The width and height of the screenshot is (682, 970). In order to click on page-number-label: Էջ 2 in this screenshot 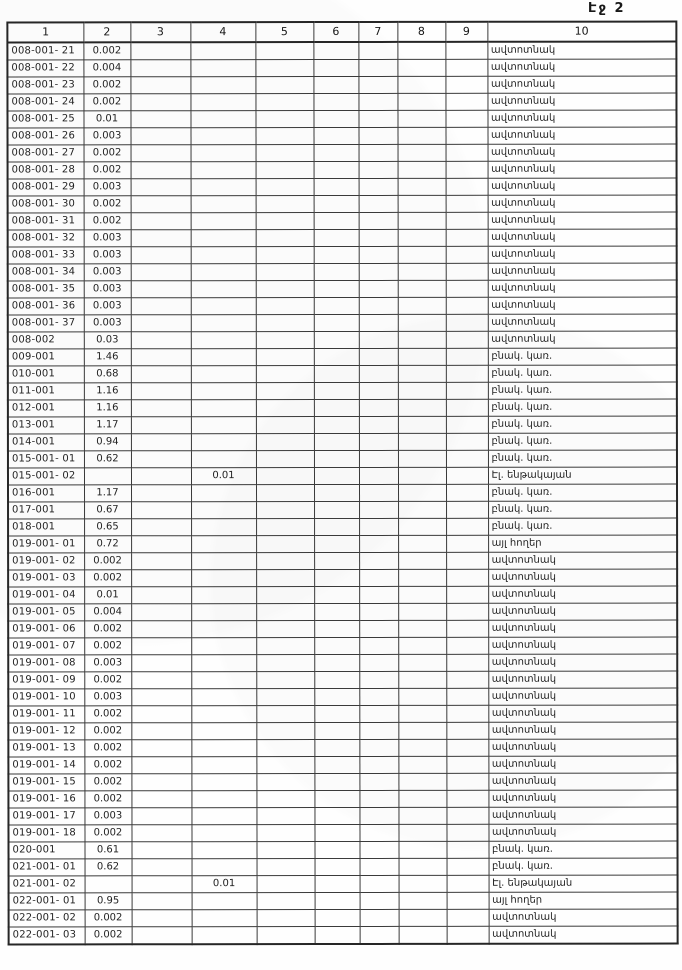, I will do `click(607, 8)`.